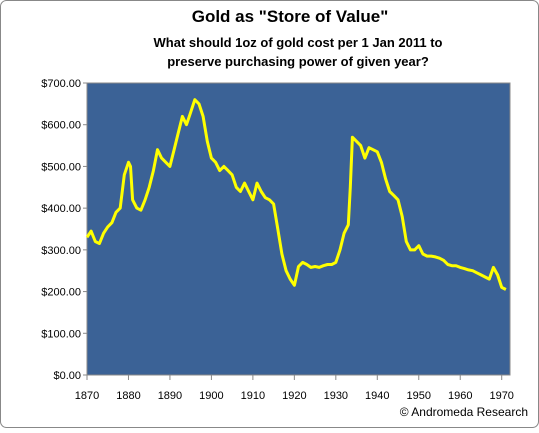 This screenshot has height=433, width=539. I want to click on x-tick-label: 1880, so click(128, 396).